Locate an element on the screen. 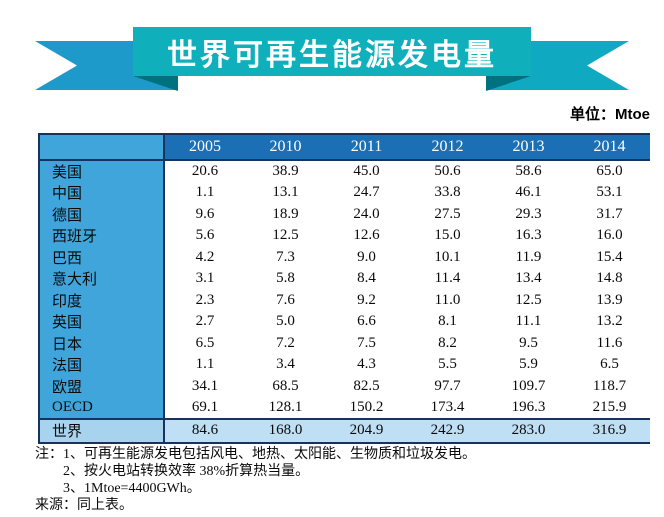  table-header: 2005 2010 2011 2012 2013 2014 is located at coordinates (344, 147).